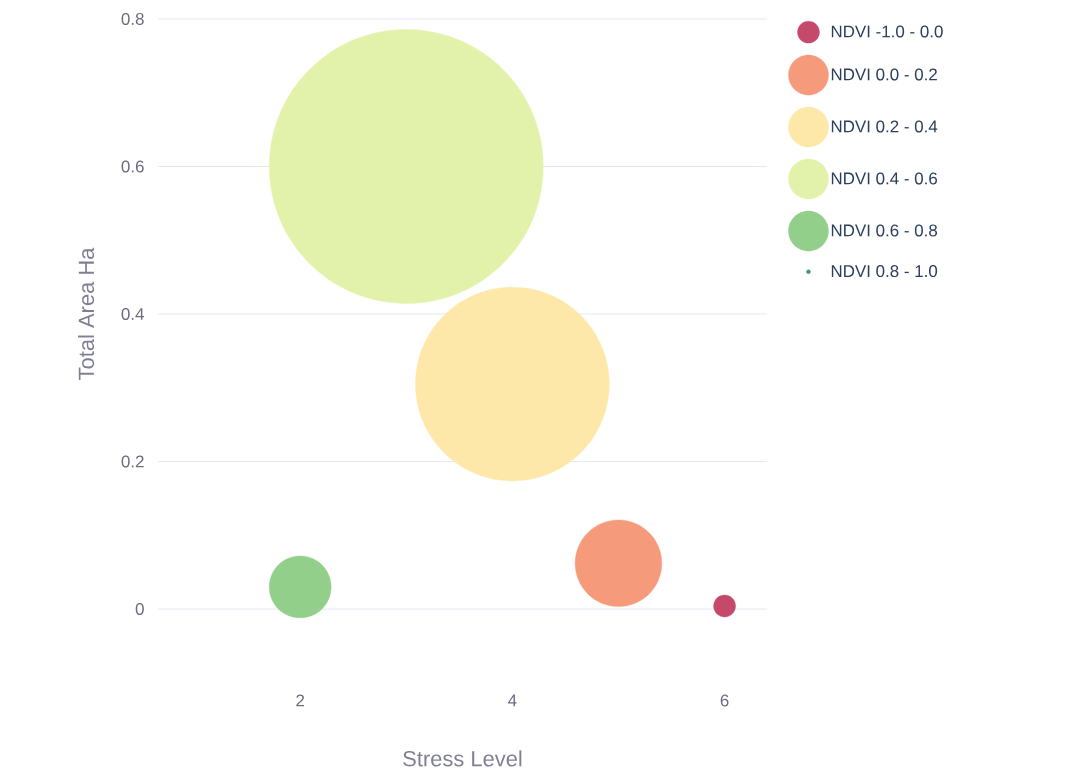 The height and width of the screenshot is (776, 1078). What do you see at coordinates (462, 758) in the screenshot?
I see `x-axis-title: Stress Level` at bounding box center [462, 758].